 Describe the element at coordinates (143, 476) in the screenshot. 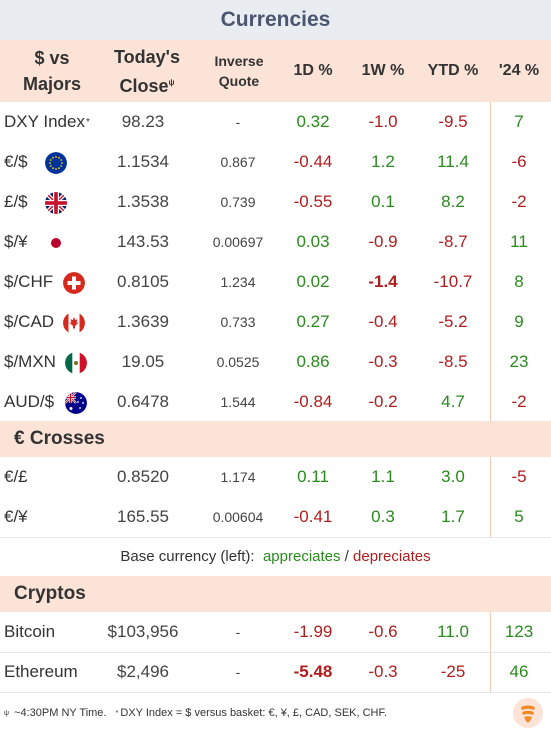

I see `close-value: 0.8520` at that location.